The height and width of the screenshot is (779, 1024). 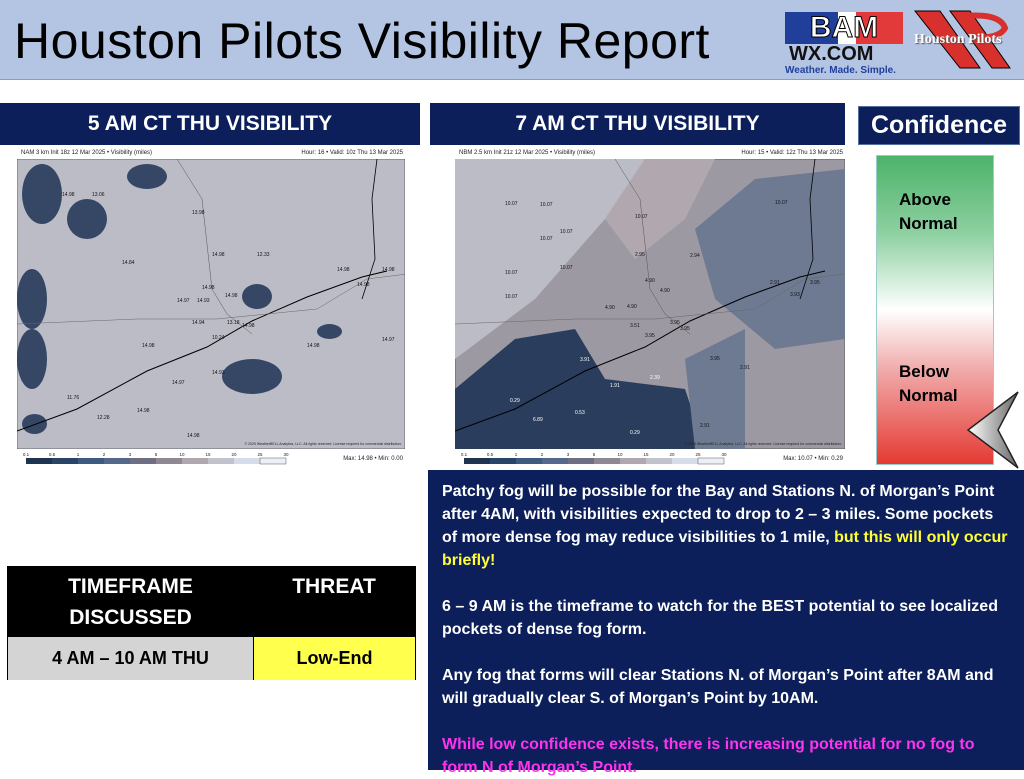 What do you see at coordinates (198, 323) in the screenshot?
I see `visibility-value-label: 14.94` at bounding box center [198, 323].